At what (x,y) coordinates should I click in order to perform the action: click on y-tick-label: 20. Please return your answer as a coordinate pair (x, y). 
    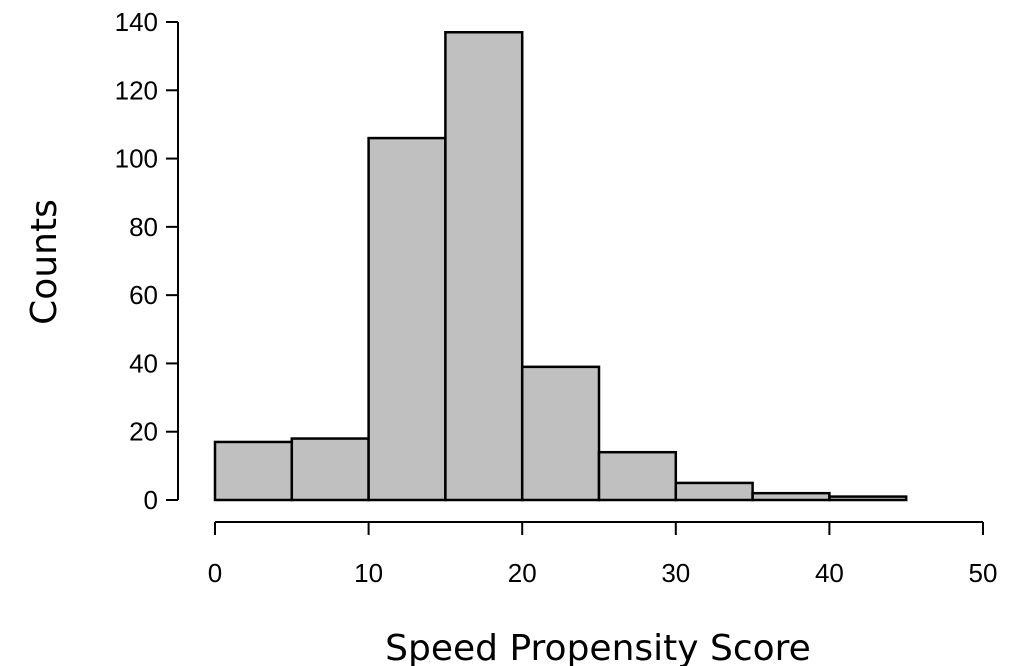
    Looking at the image, I should click on (143, 432).